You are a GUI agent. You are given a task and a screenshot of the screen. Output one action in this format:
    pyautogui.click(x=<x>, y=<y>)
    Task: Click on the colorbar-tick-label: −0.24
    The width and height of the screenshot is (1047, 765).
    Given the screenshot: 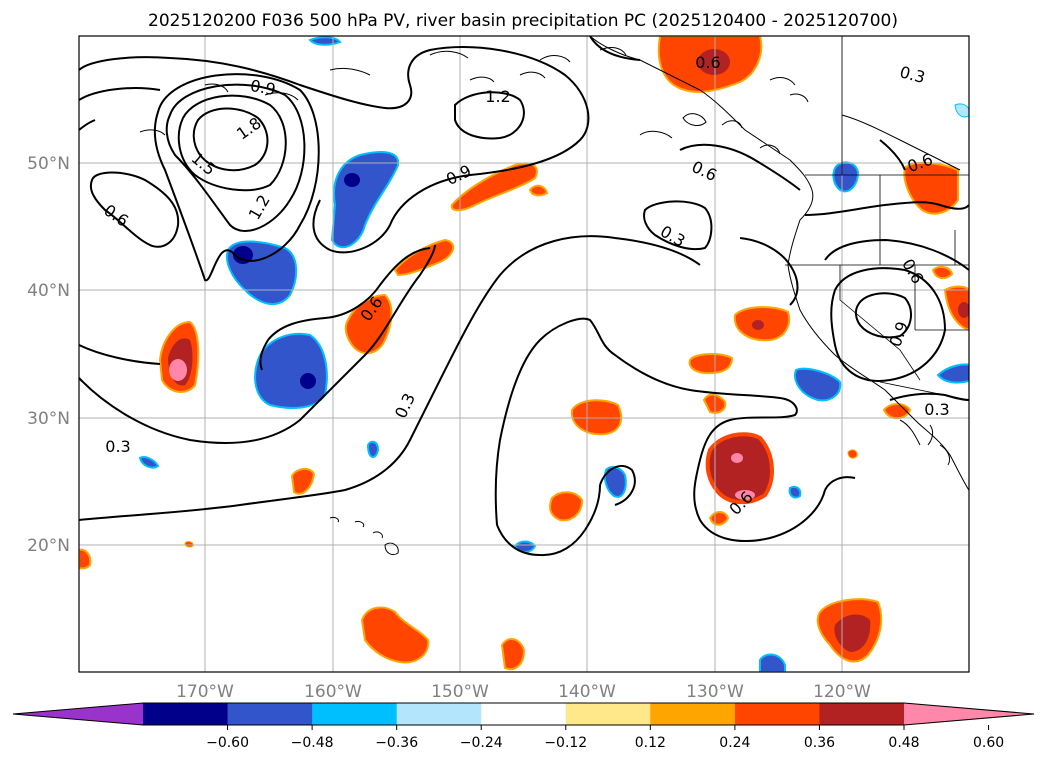 What is the action you would take?
    pyautogui.click(x=481, y=743)
    